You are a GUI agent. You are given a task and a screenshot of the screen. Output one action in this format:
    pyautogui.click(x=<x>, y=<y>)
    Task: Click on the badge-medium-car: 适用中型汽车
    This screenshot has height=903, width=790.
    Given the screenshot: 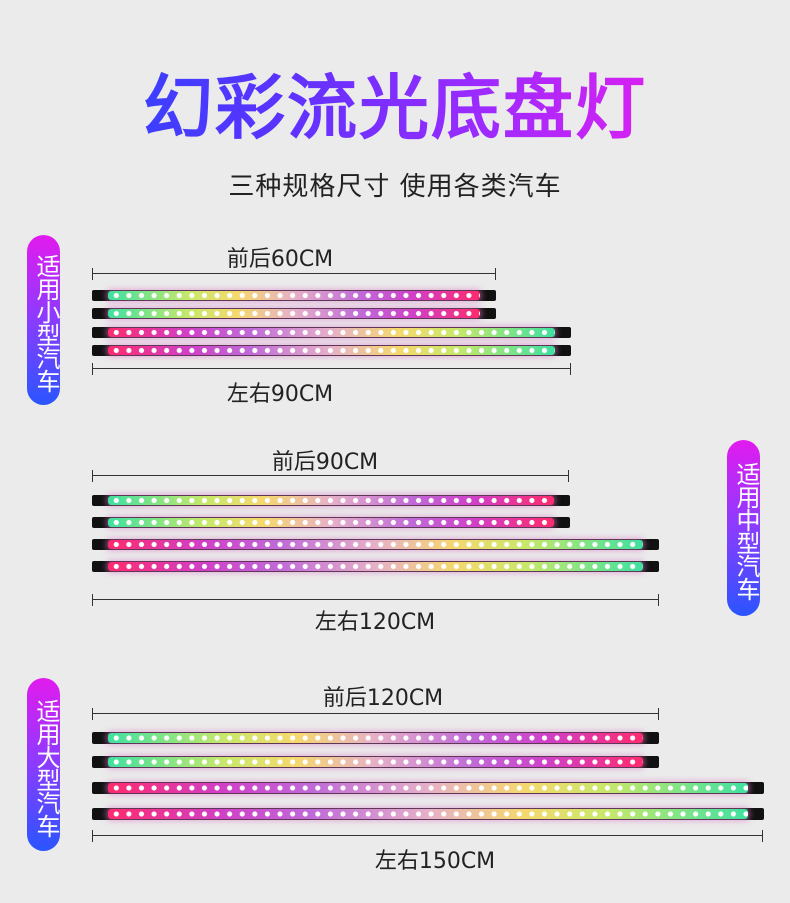 What is the action you would take?
    pyautogui.click(x=743, y=528)
    